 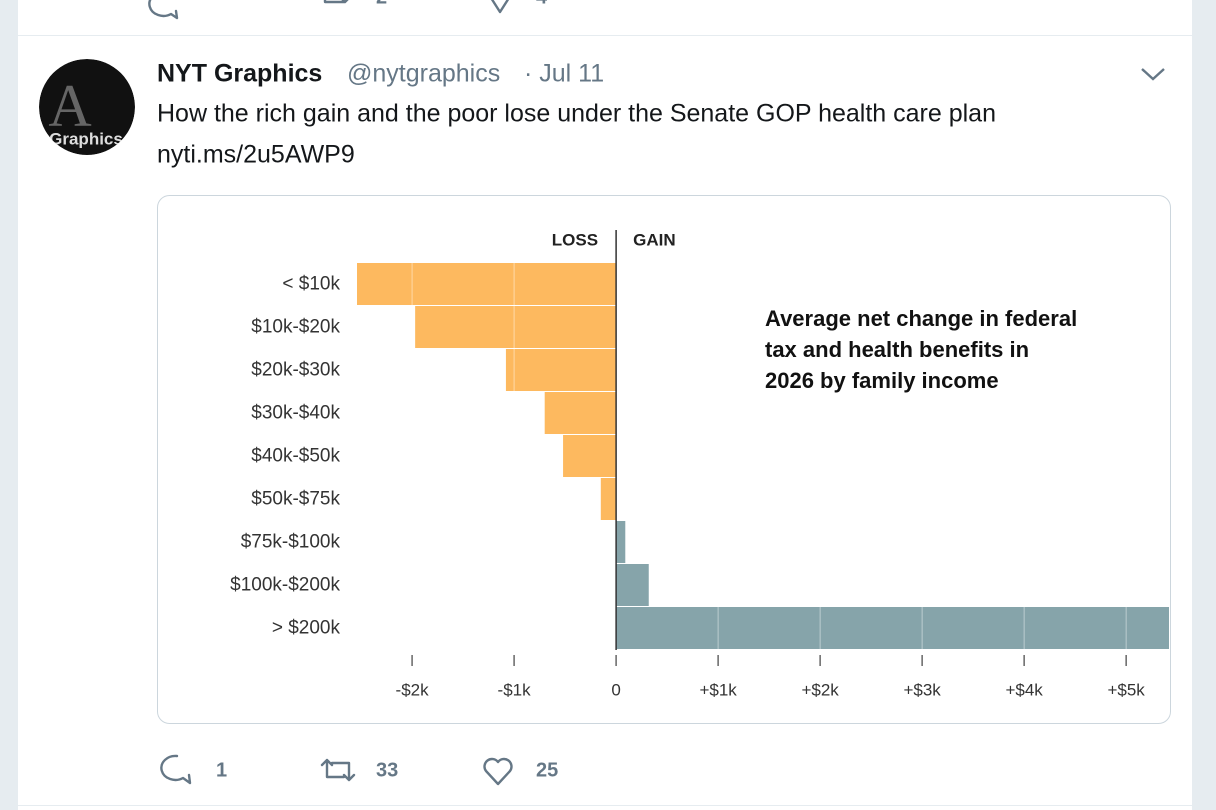 What do you see at coordinates (295, 370) in the screenshot?
I see `category-label: $20k-$30k` at bounding box center [295, 370].